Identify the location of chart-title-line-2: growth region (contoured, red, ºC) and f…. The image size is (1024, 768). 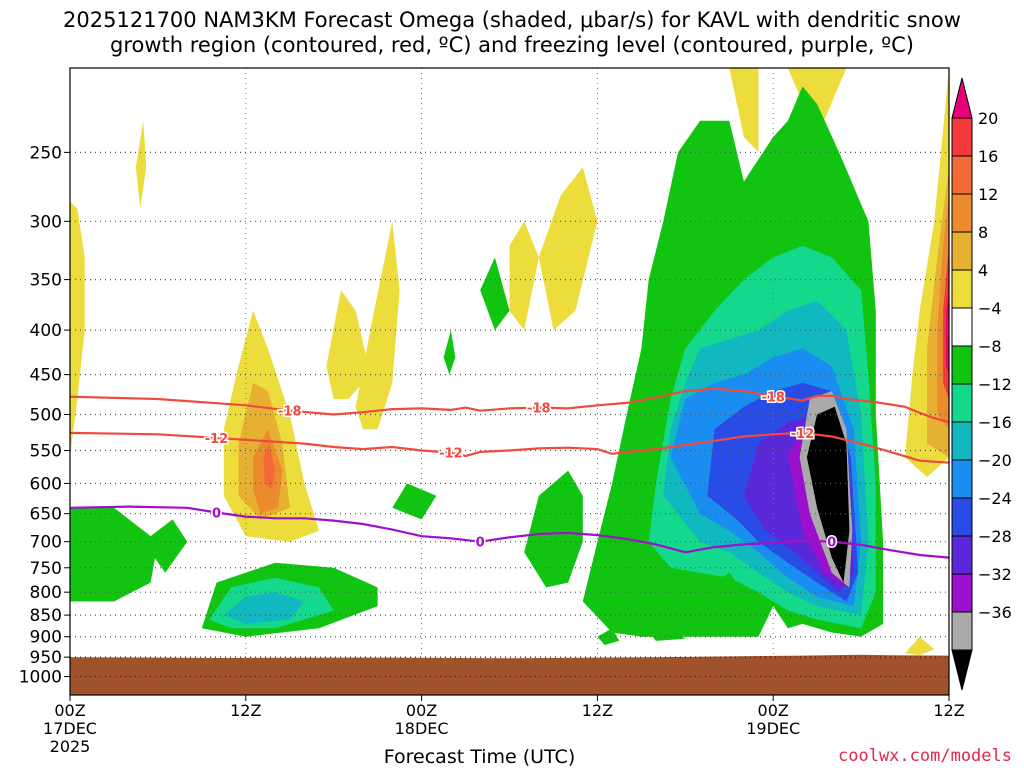
(512, 45).